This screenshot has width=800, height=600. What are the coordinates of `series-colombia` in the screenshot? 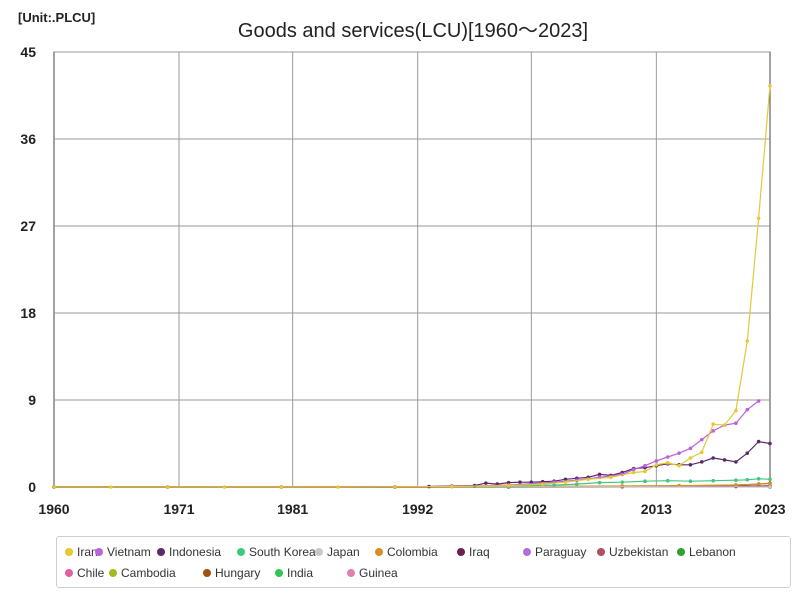 It's located at (412, 485).